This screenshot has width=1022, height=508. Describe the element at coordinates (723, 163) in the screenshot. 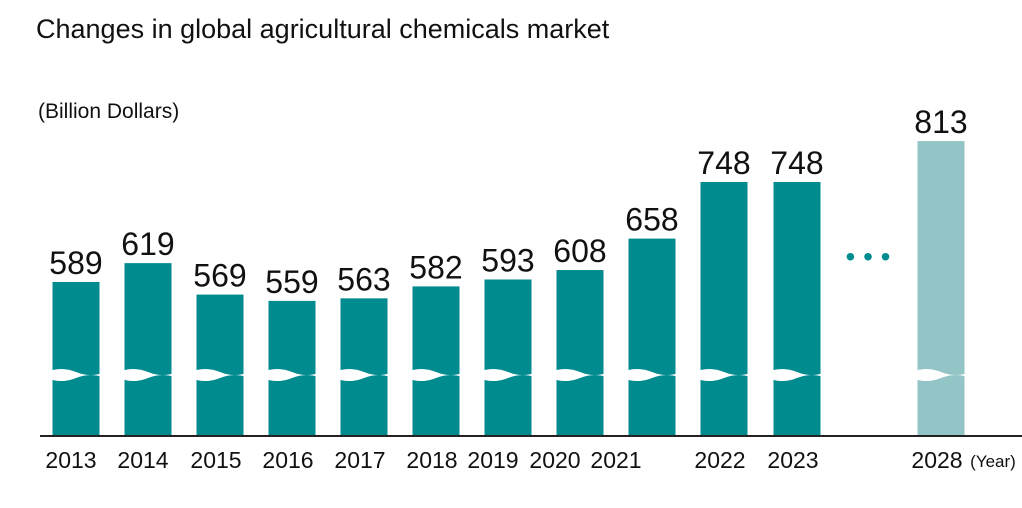

I see `value-label-2022: 748` at that location.